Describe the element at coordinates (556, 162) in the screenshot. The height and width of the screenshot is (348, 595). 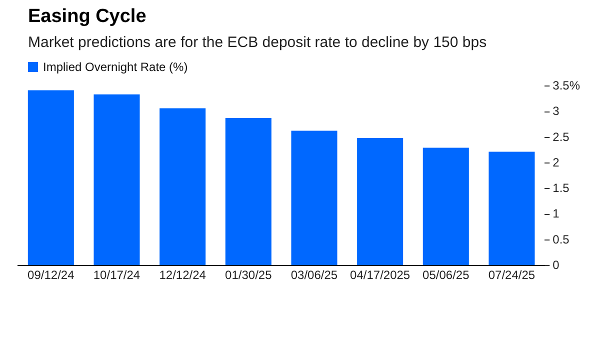
I see `y-tick-label: 2` at that location.